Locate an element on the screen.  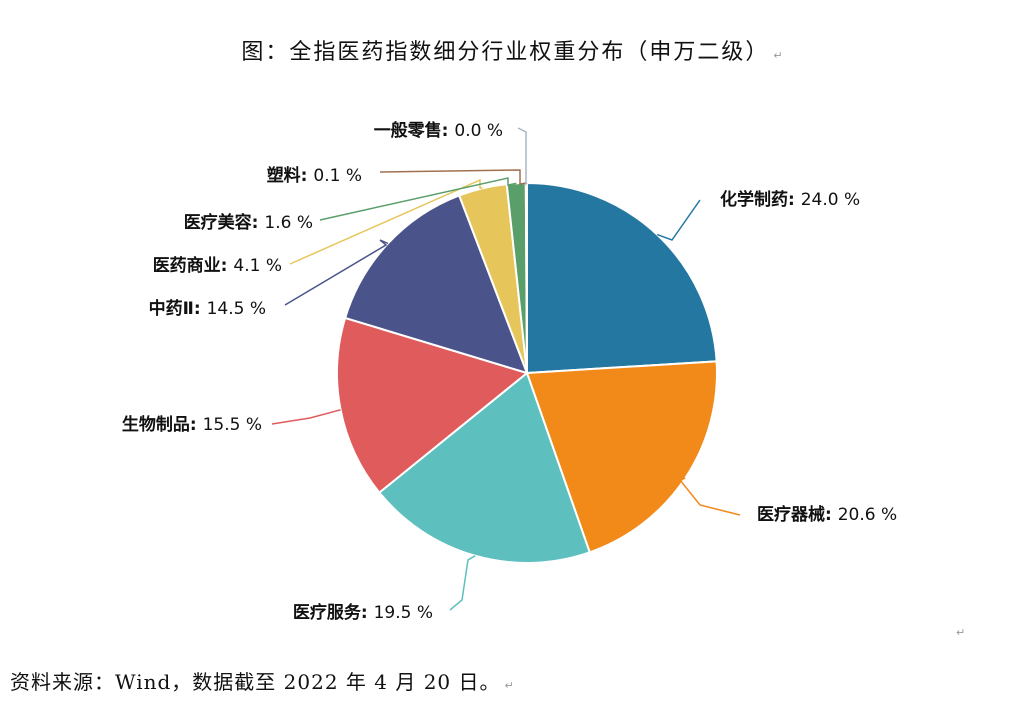
slice-label-value: 0.0 % is located at coordinates (478, 131).